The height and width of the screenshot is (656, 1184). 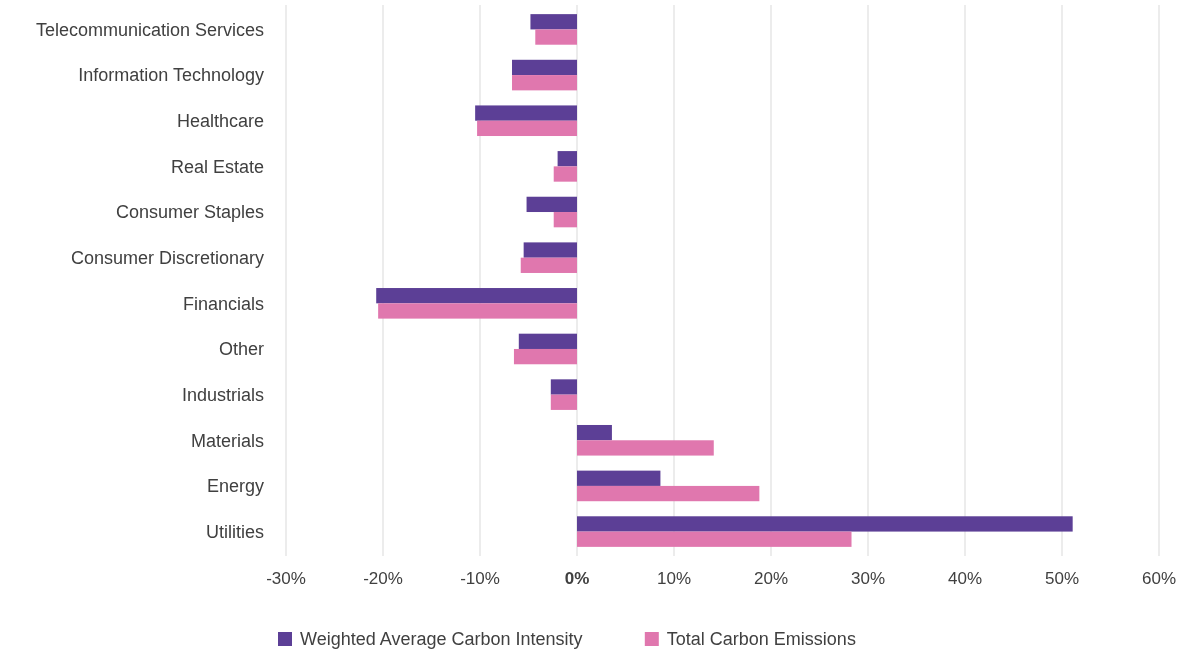 What do you see at coordinates (223, 303) in the screenshot?
I see `y-tick-label: Financials` at bounding box center [223, 303].